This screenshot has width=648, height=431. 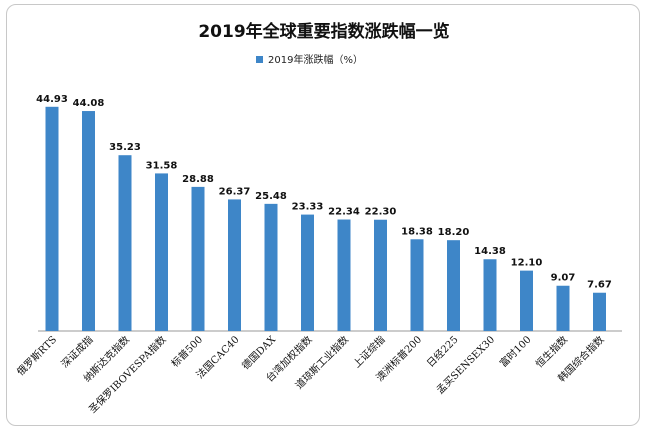 I want to click on category-label: 富时100, so click(x=515, y=351).